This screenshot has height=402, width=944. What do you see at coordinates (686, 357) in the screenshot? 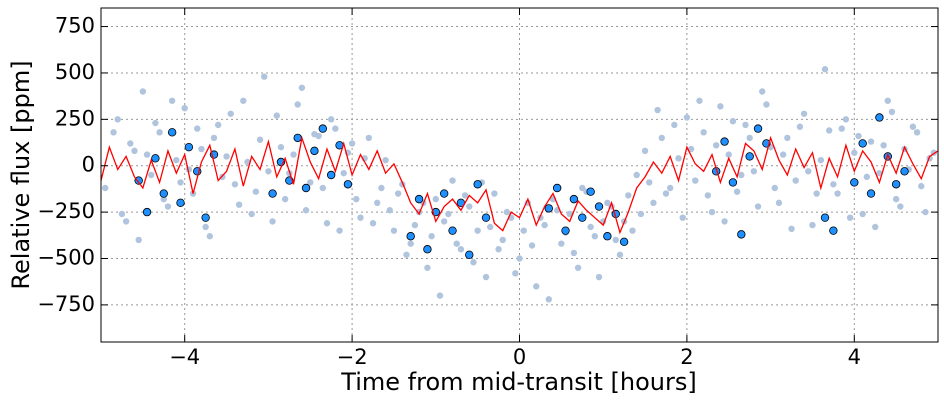
I see `x-tick-label: 2` at bounding box center [686, 357].